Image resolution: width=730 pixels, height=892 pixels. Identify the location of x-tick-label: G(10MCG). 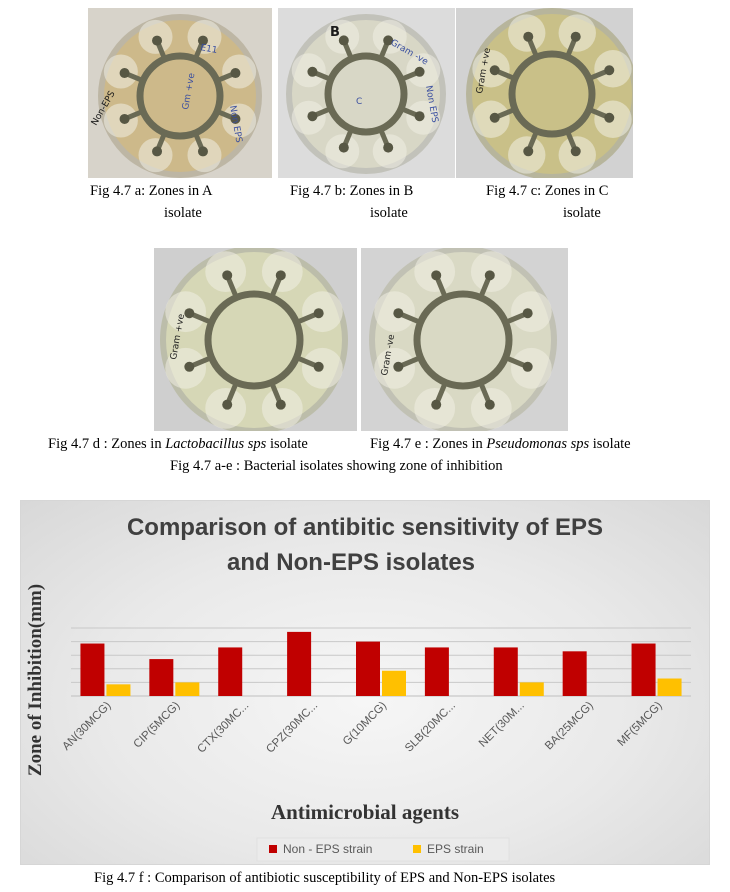
(365, 724).